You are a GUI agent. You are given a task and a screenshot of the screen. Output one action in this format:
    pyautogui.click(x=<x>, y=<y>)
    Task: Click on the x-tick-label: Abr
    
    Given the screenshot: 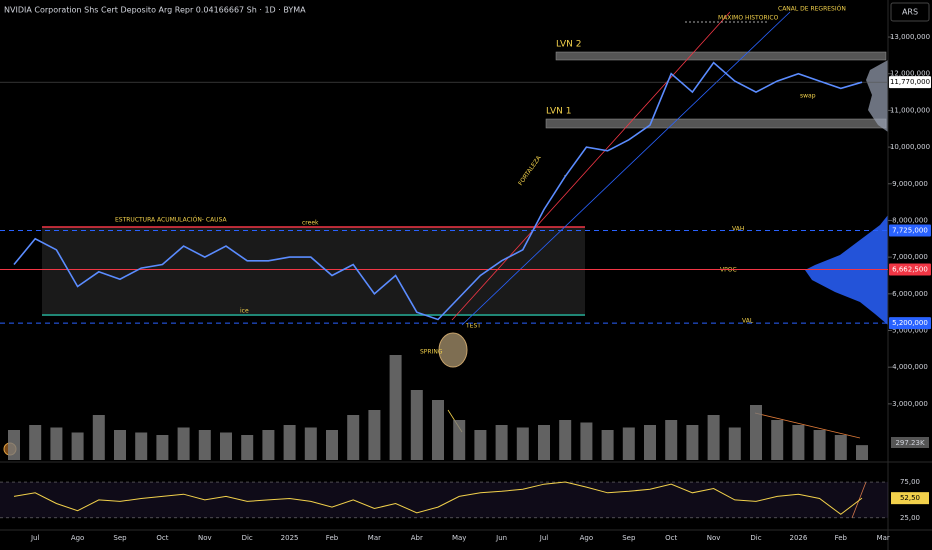 What is the action you would take?
    pyautogui.click(x=417, y=538)
    